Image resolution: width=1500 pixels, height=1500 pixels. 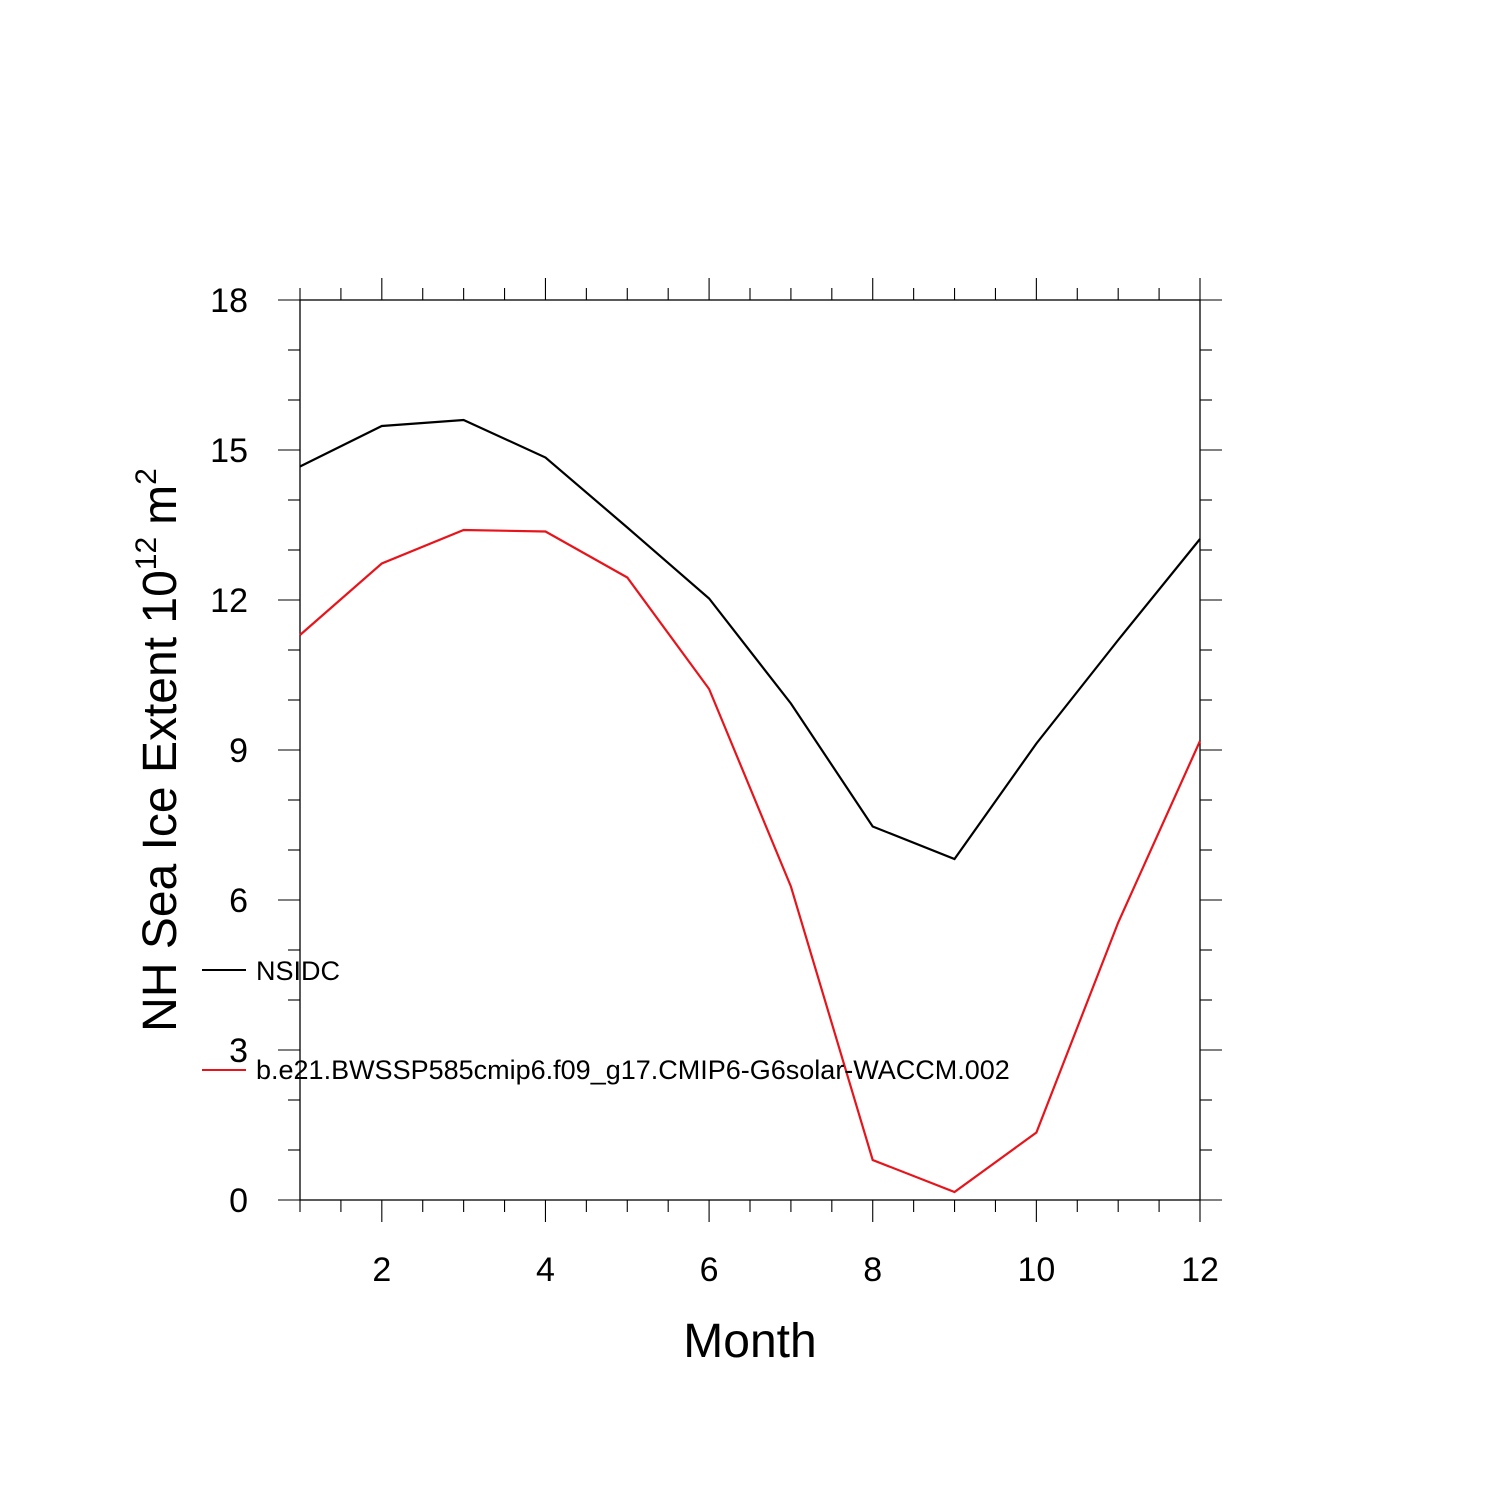 I want to click on x-tick-label: 4, so click(x=545, y=1270).